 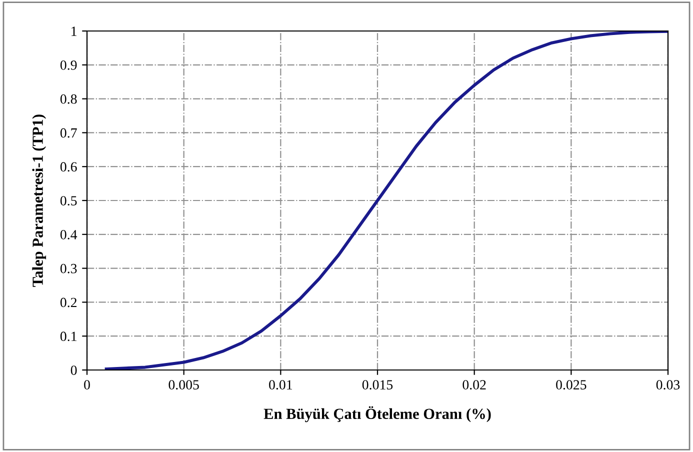 I want to click on x-tick-label: 0.02, so click(x=474, y=385).